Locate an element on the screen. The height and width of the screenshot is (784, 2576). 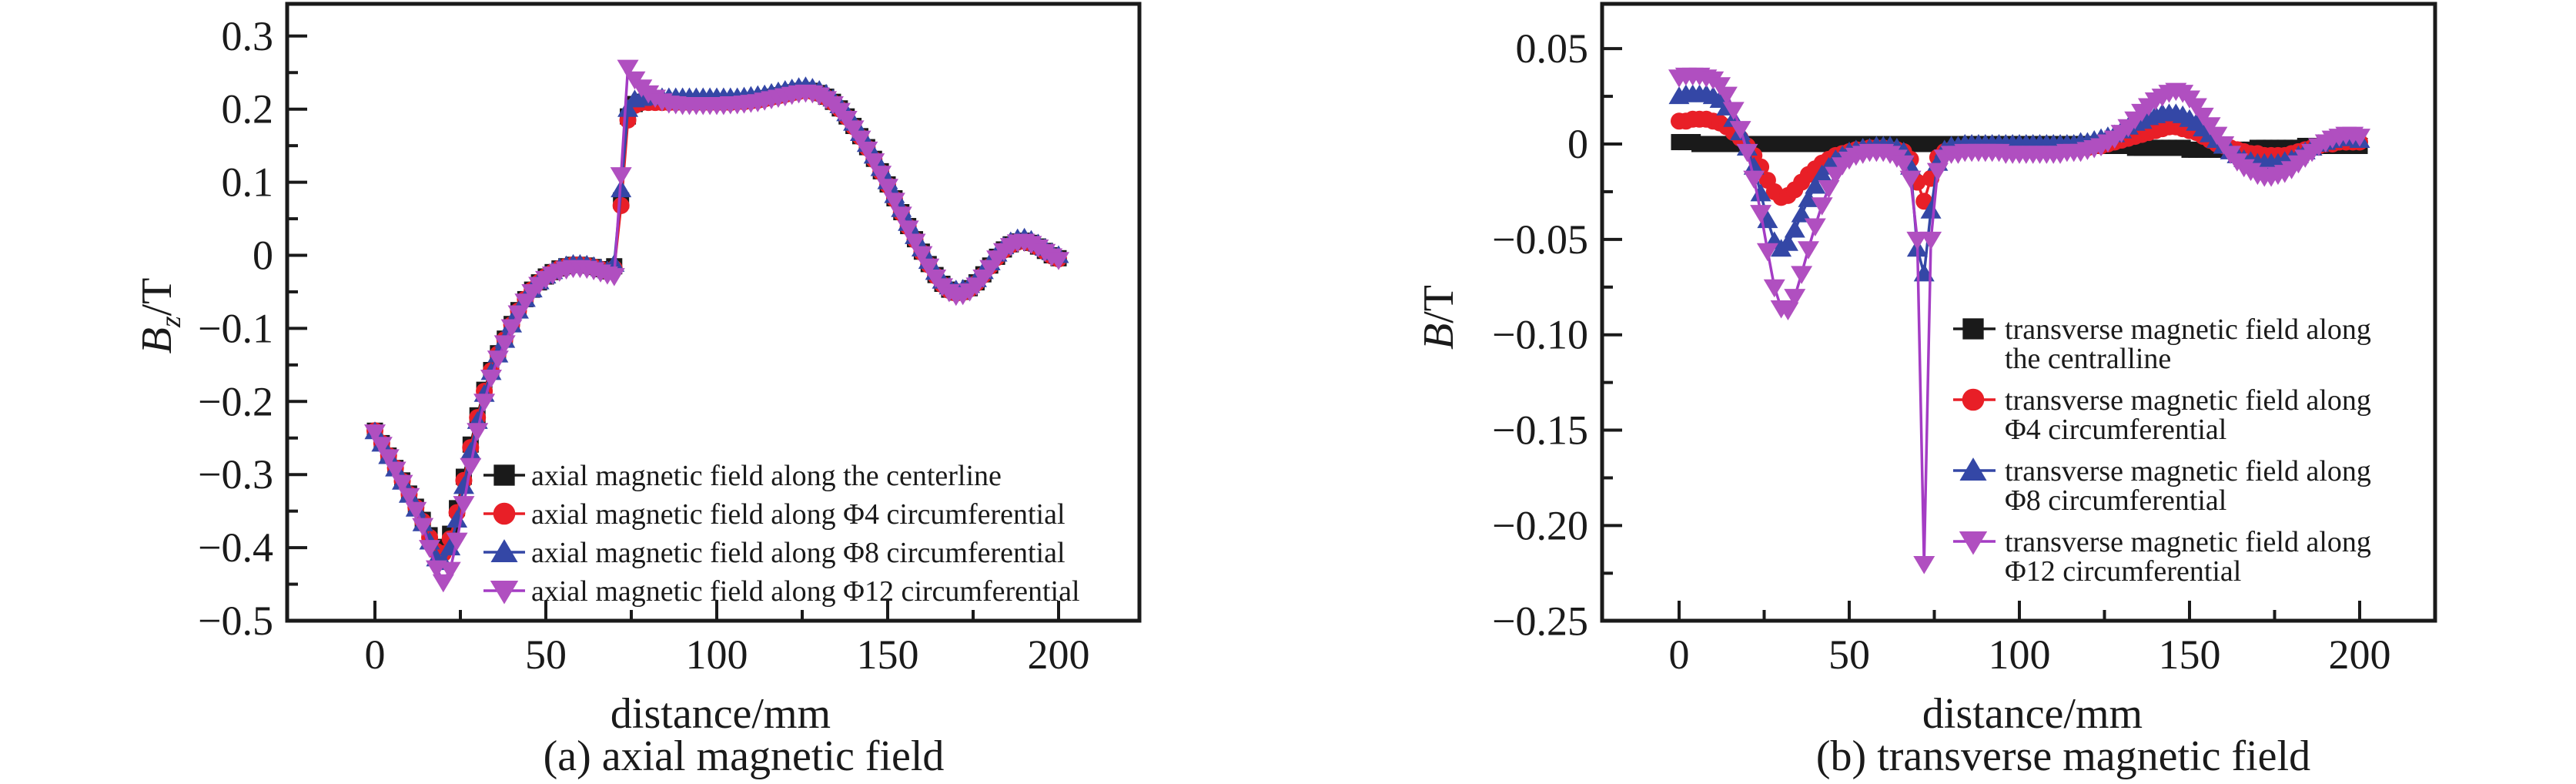
y-tick-label: −0.15 is located at coordinates (1540, 431).